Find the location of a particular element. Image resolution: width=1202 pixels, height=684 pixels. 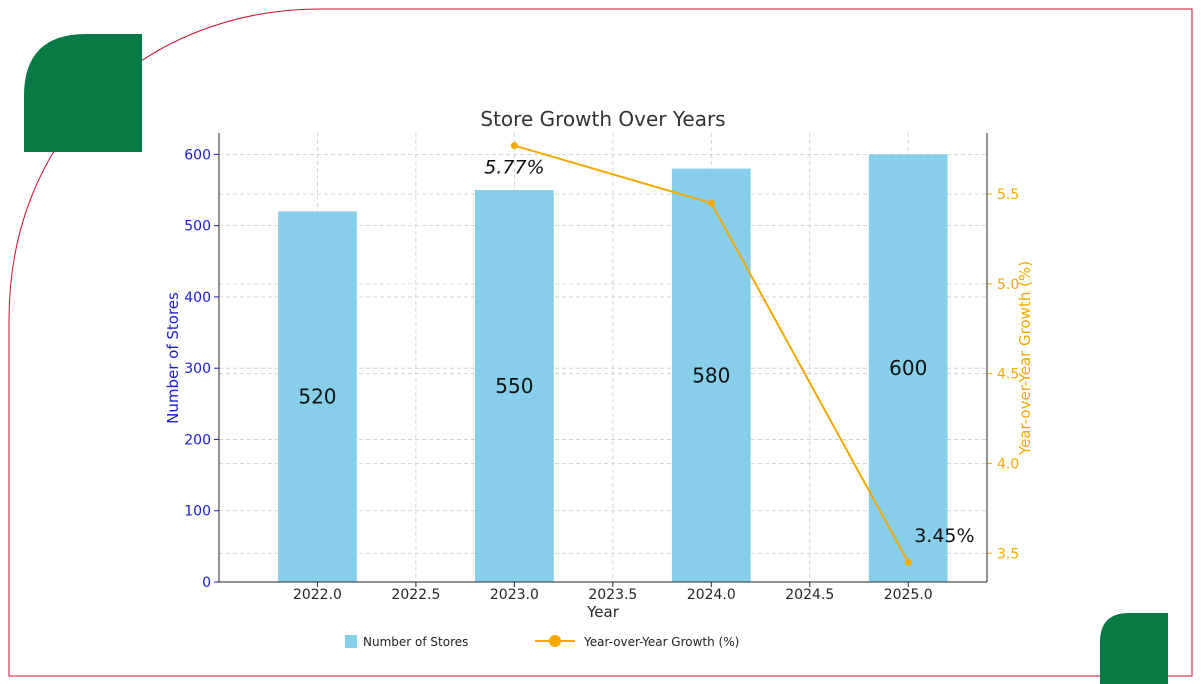

bar-2023 is located at coordinates (514, 386).